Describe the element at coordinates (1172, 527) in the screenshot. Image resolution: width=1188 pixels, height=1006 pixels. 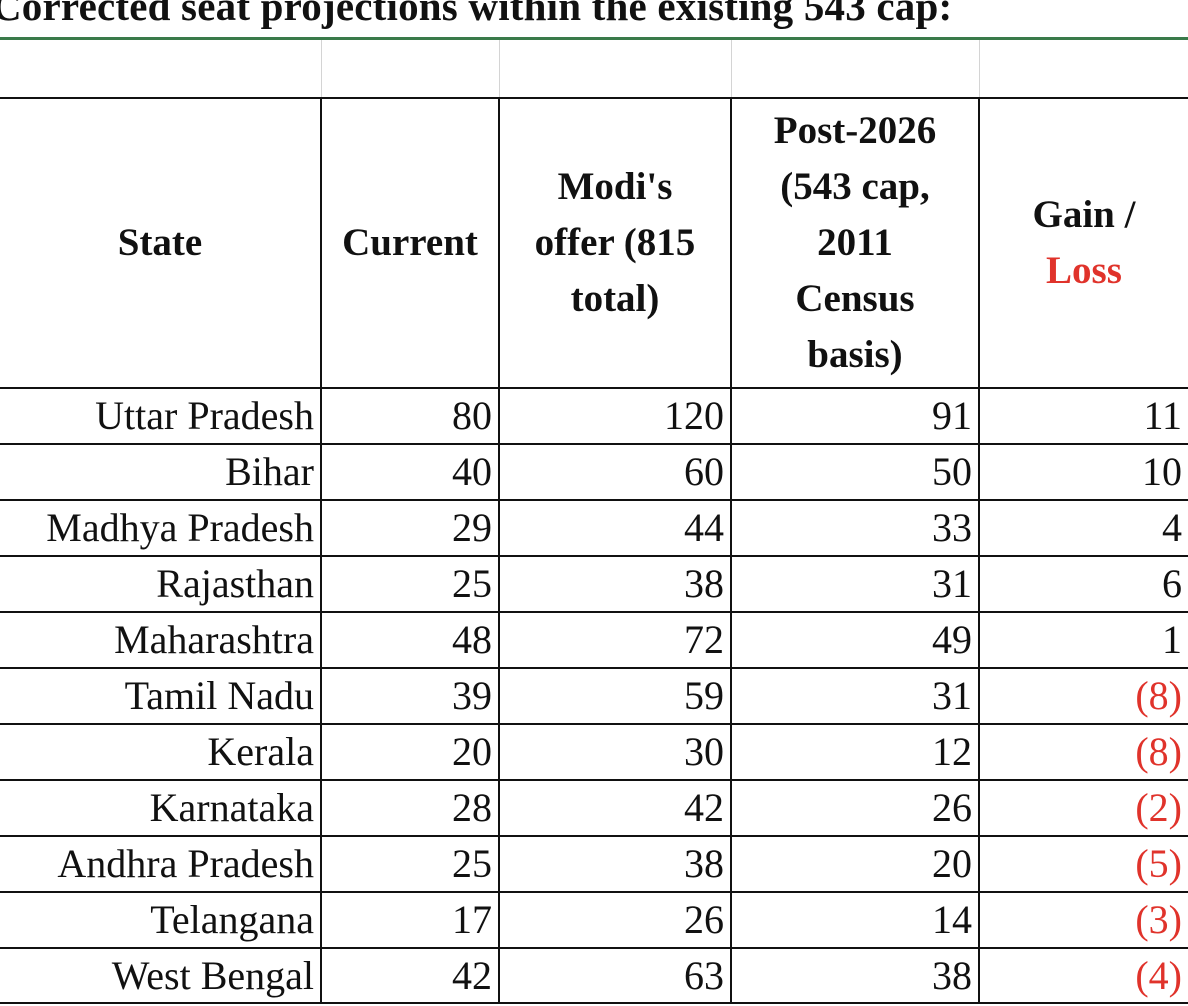
I see `cell-gain-loss-value: 4` at that location.